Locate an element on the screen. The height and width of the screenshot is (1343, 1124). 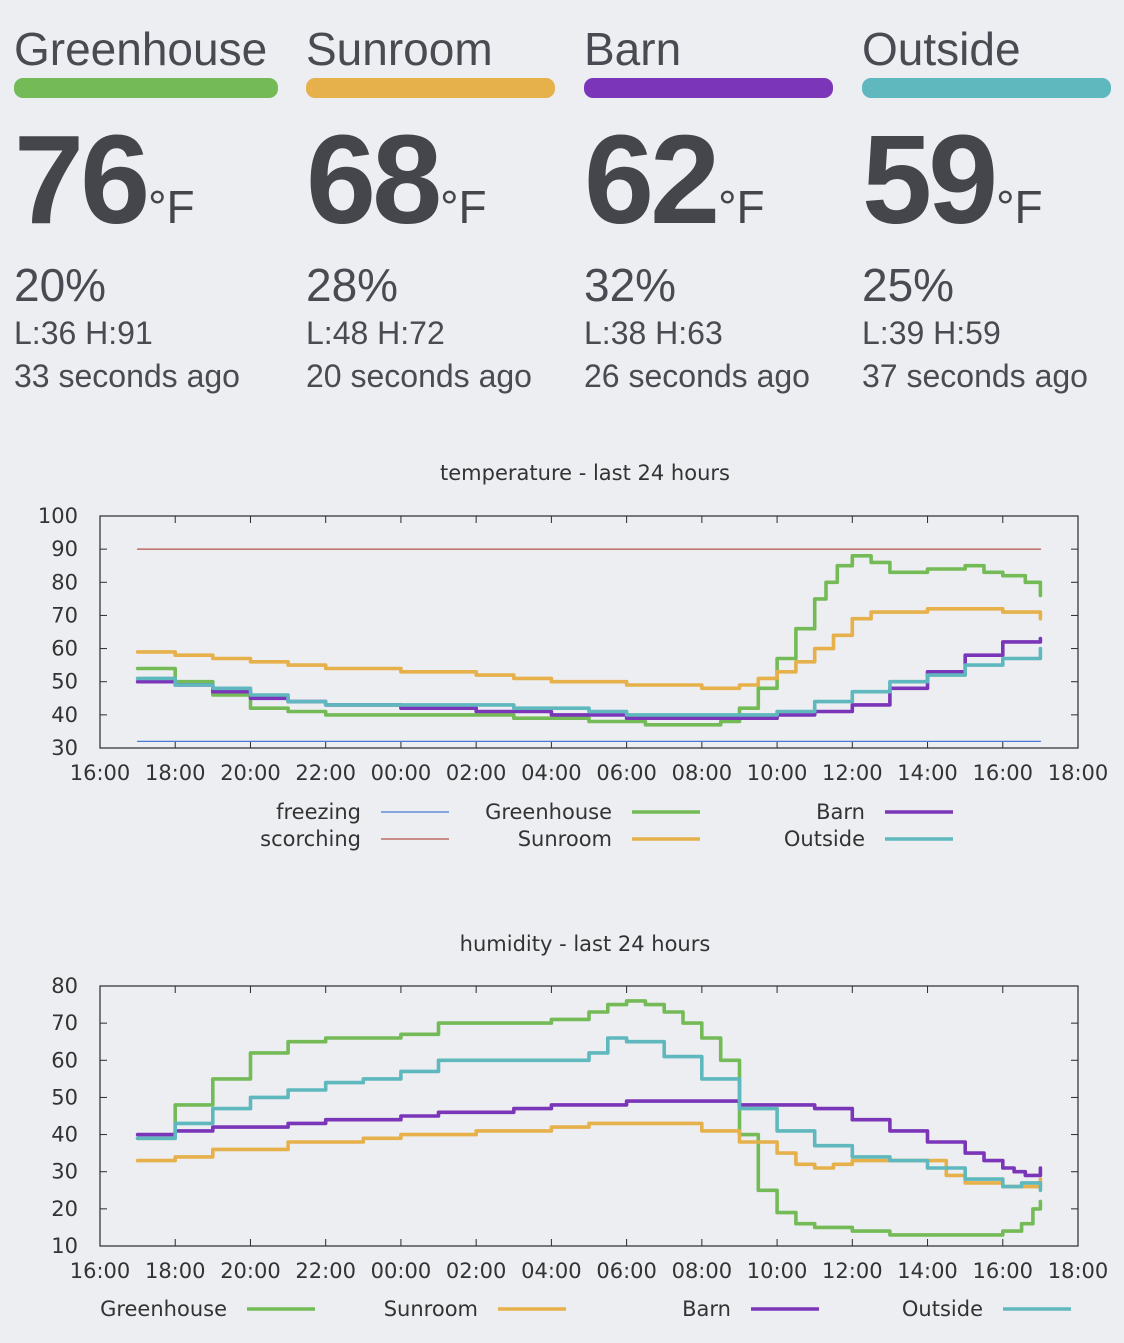
temperature-reading: 59°F is located at coordinates (952, 180).